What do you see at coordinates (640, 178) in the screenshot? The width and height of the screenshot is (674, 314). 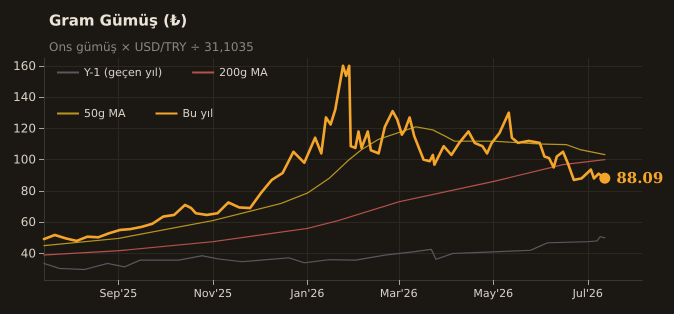 I see `annotation: 88.09` at bounding box center [640, 178].